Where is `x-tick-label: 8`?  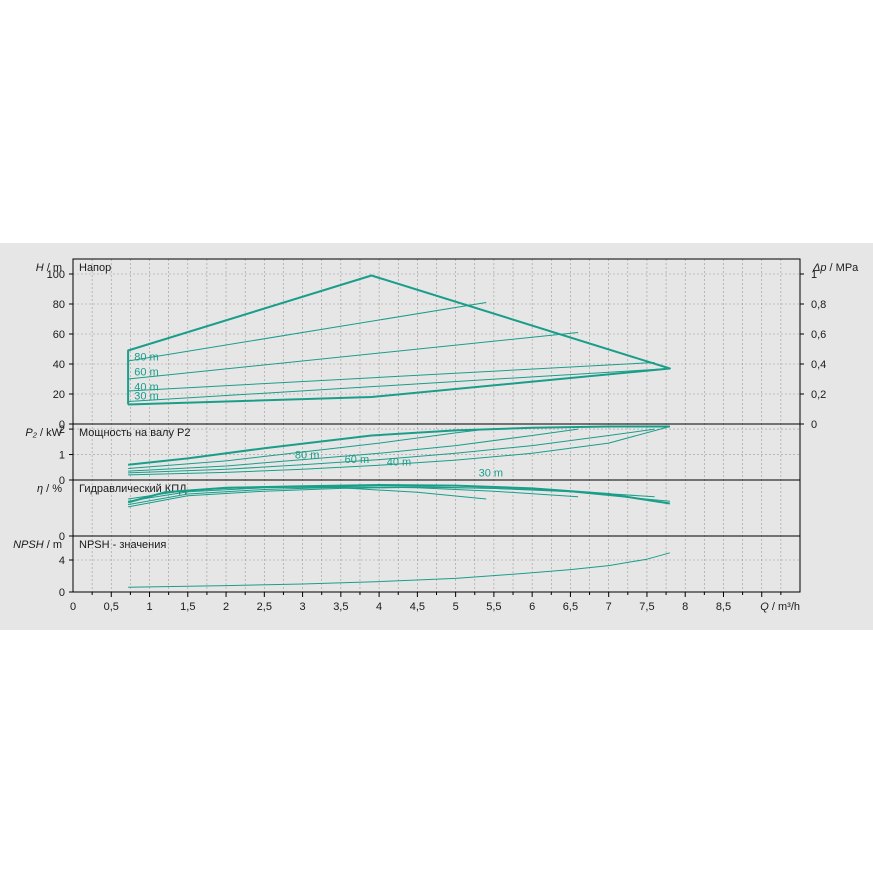
x-tick-label: 8 is located at coordinates (685, 607).